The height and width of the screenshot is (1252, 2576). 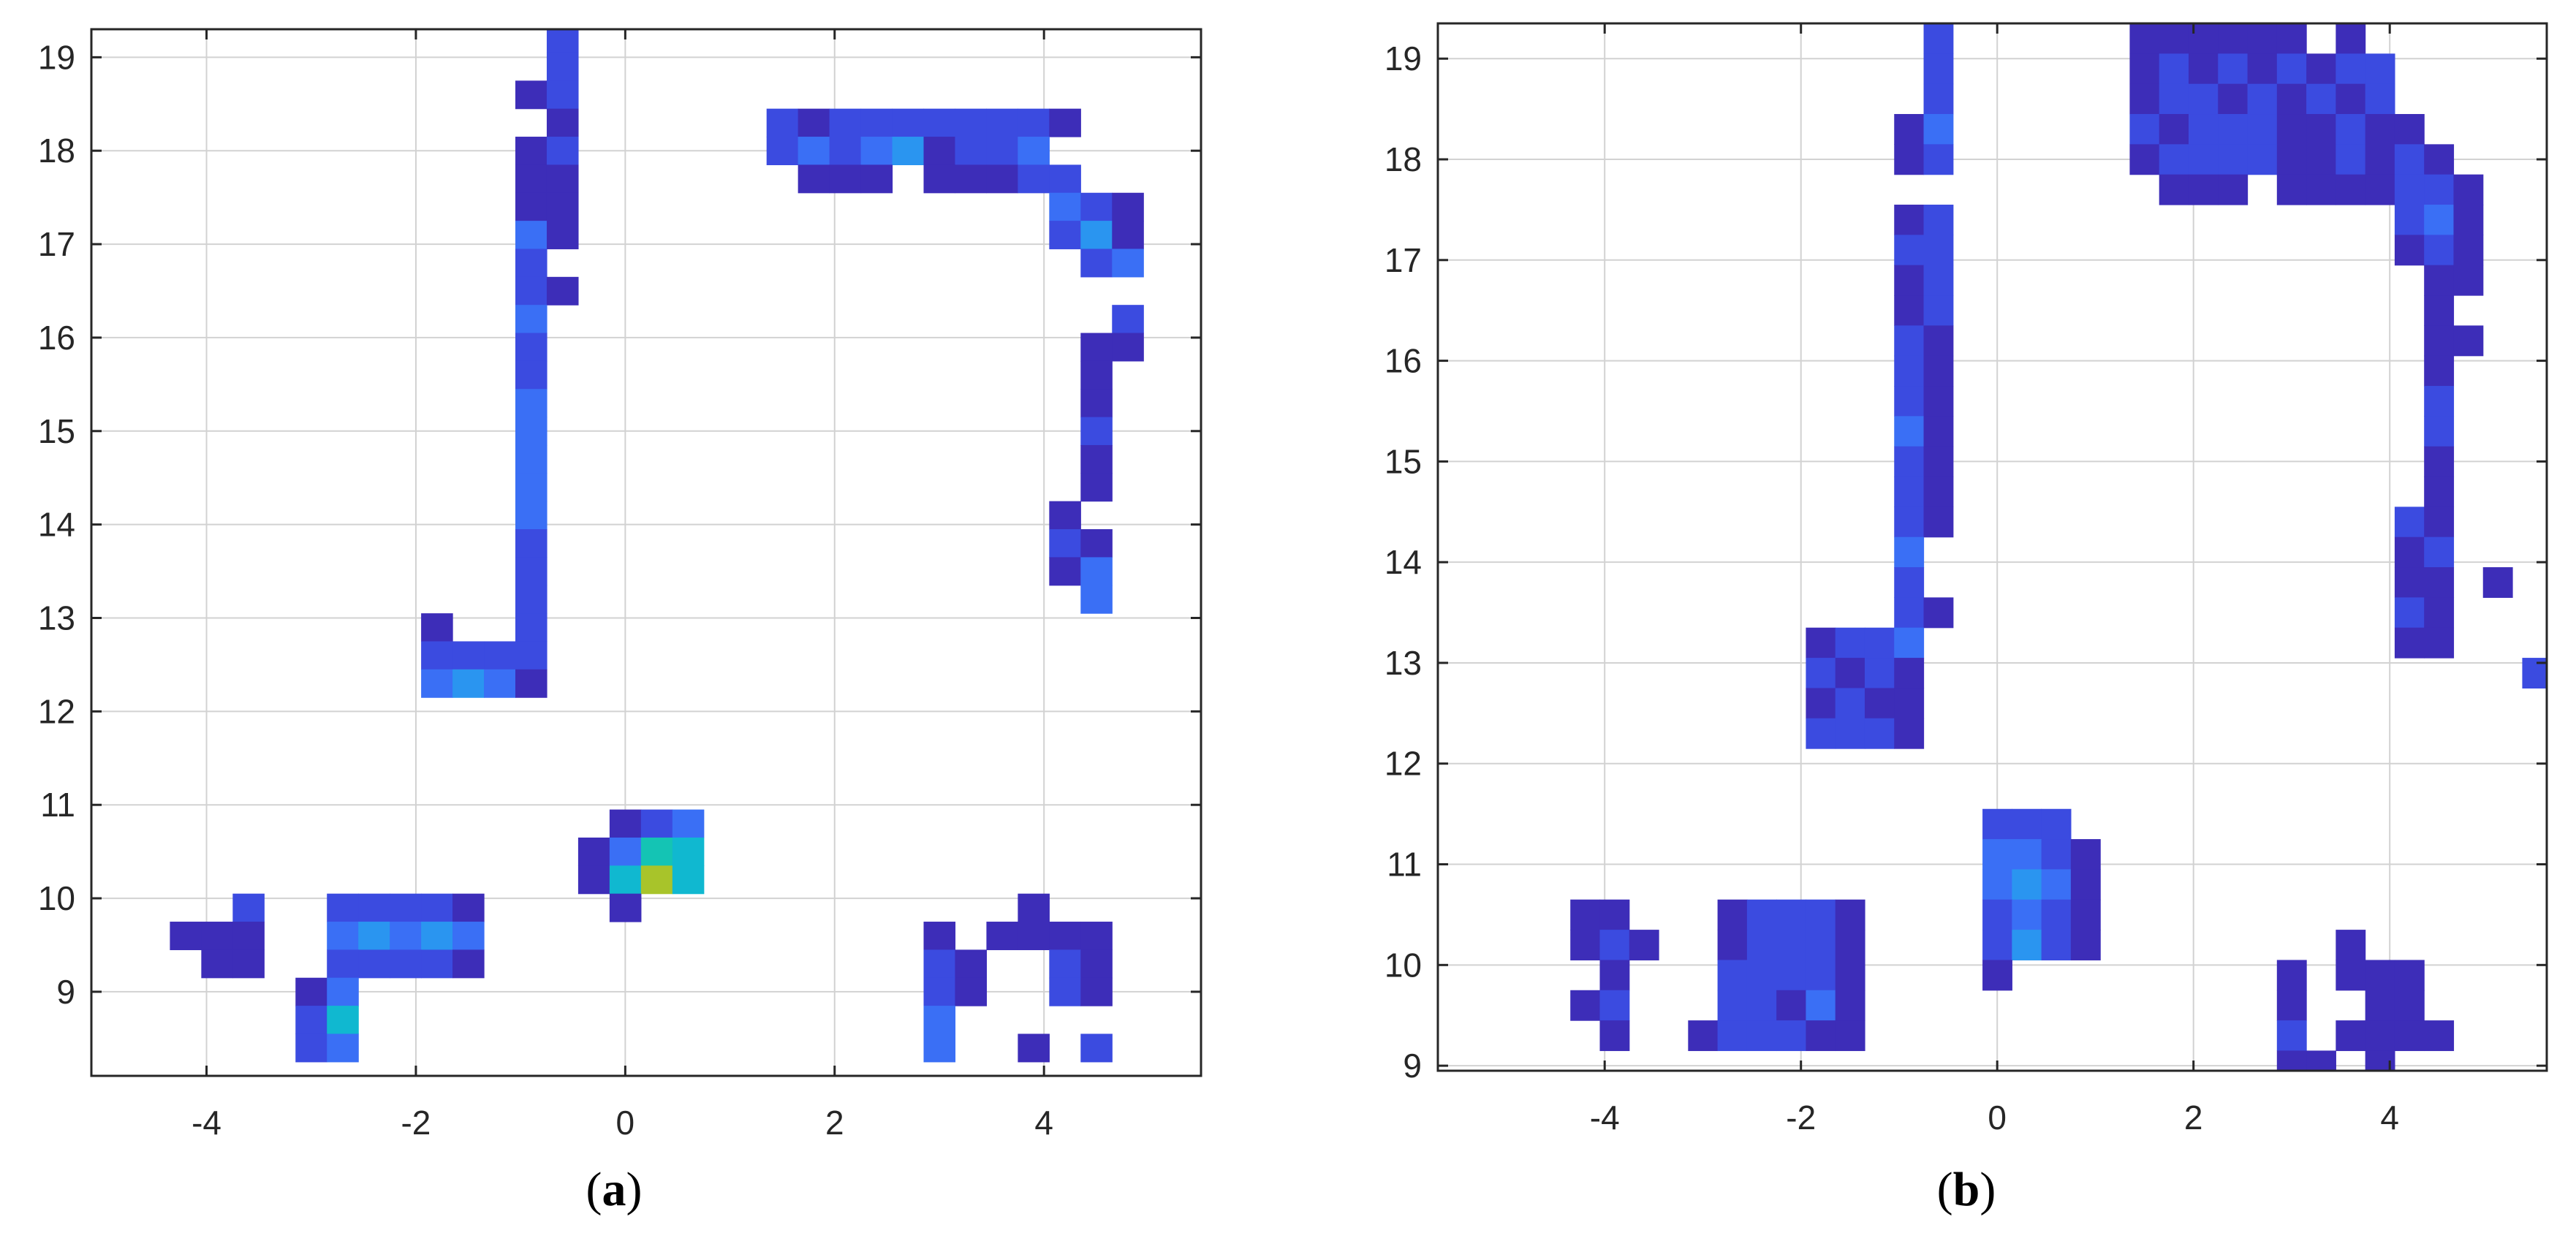 I want to click on x-tick-label: 2, so click(x=2193, y=1118).